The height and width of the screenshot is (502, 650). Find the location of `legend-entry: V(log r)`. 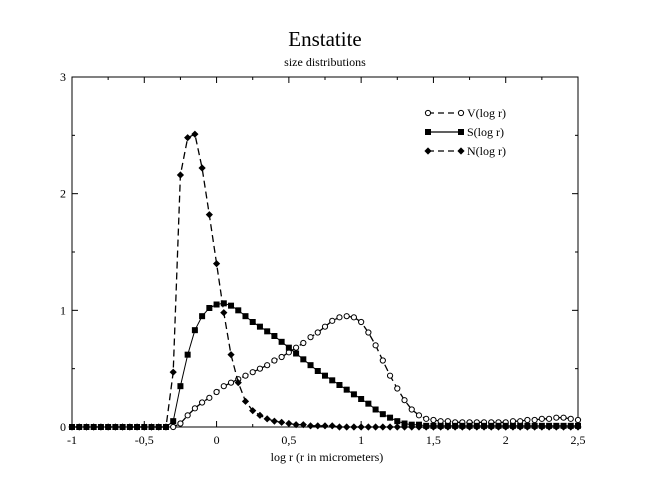

legend-entry: V(log r) is located at coordinates (465, 113).